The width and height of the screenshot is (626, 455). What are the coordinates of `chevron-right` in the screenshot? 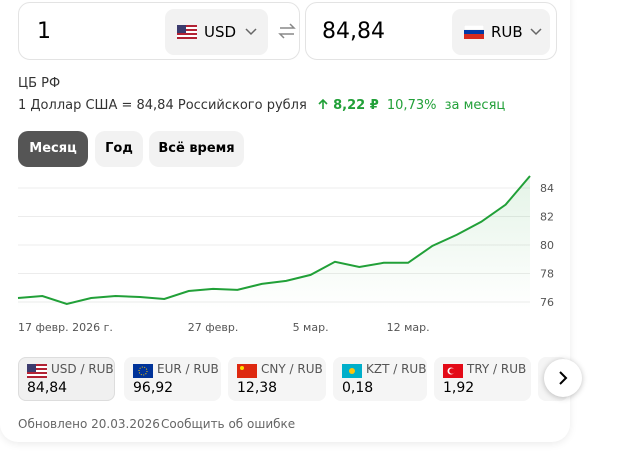 It's located at (563, 378).